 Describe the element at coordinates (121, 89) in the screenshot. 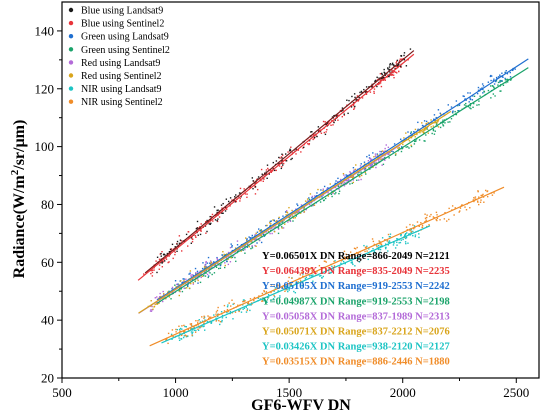

I see `legend-label: NIR using Landsat9` at that location.